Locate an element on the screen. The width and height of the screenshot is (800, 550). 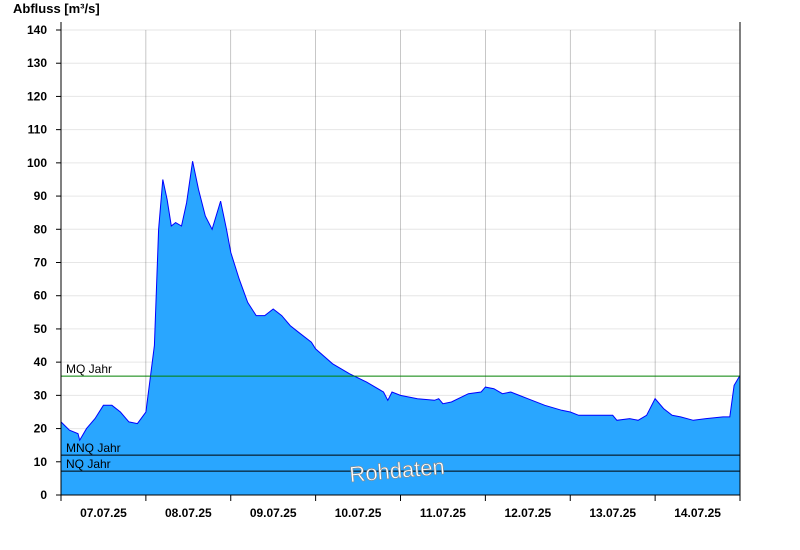
x-tick-label: 13.07.25 is located at coordinates (612, 513).